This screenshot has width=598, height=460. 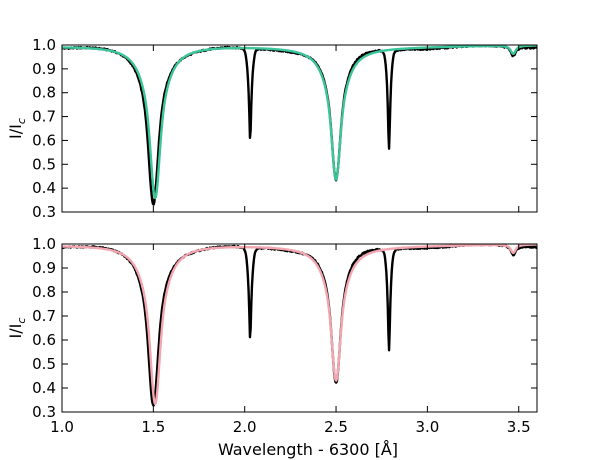 I want to click on x-tick-label: 3.5, so click(x=519, y=427).